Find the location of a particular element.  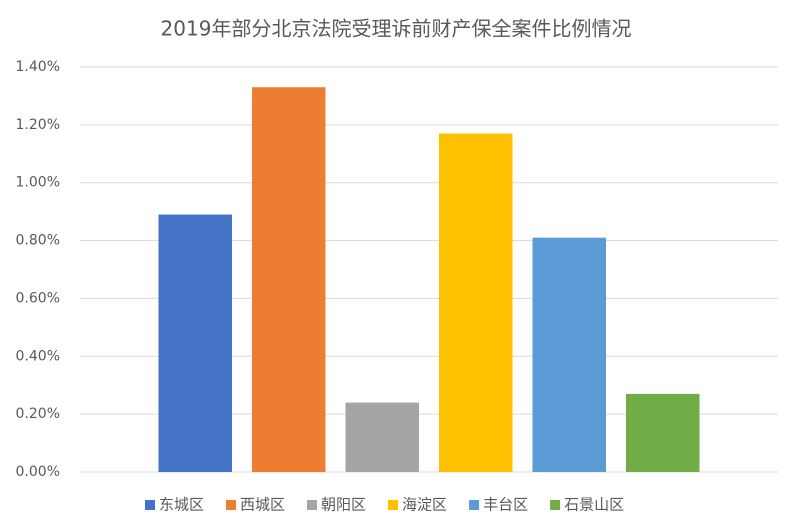

y-tick-label: 1.00% is located at coordinates (38, 183).